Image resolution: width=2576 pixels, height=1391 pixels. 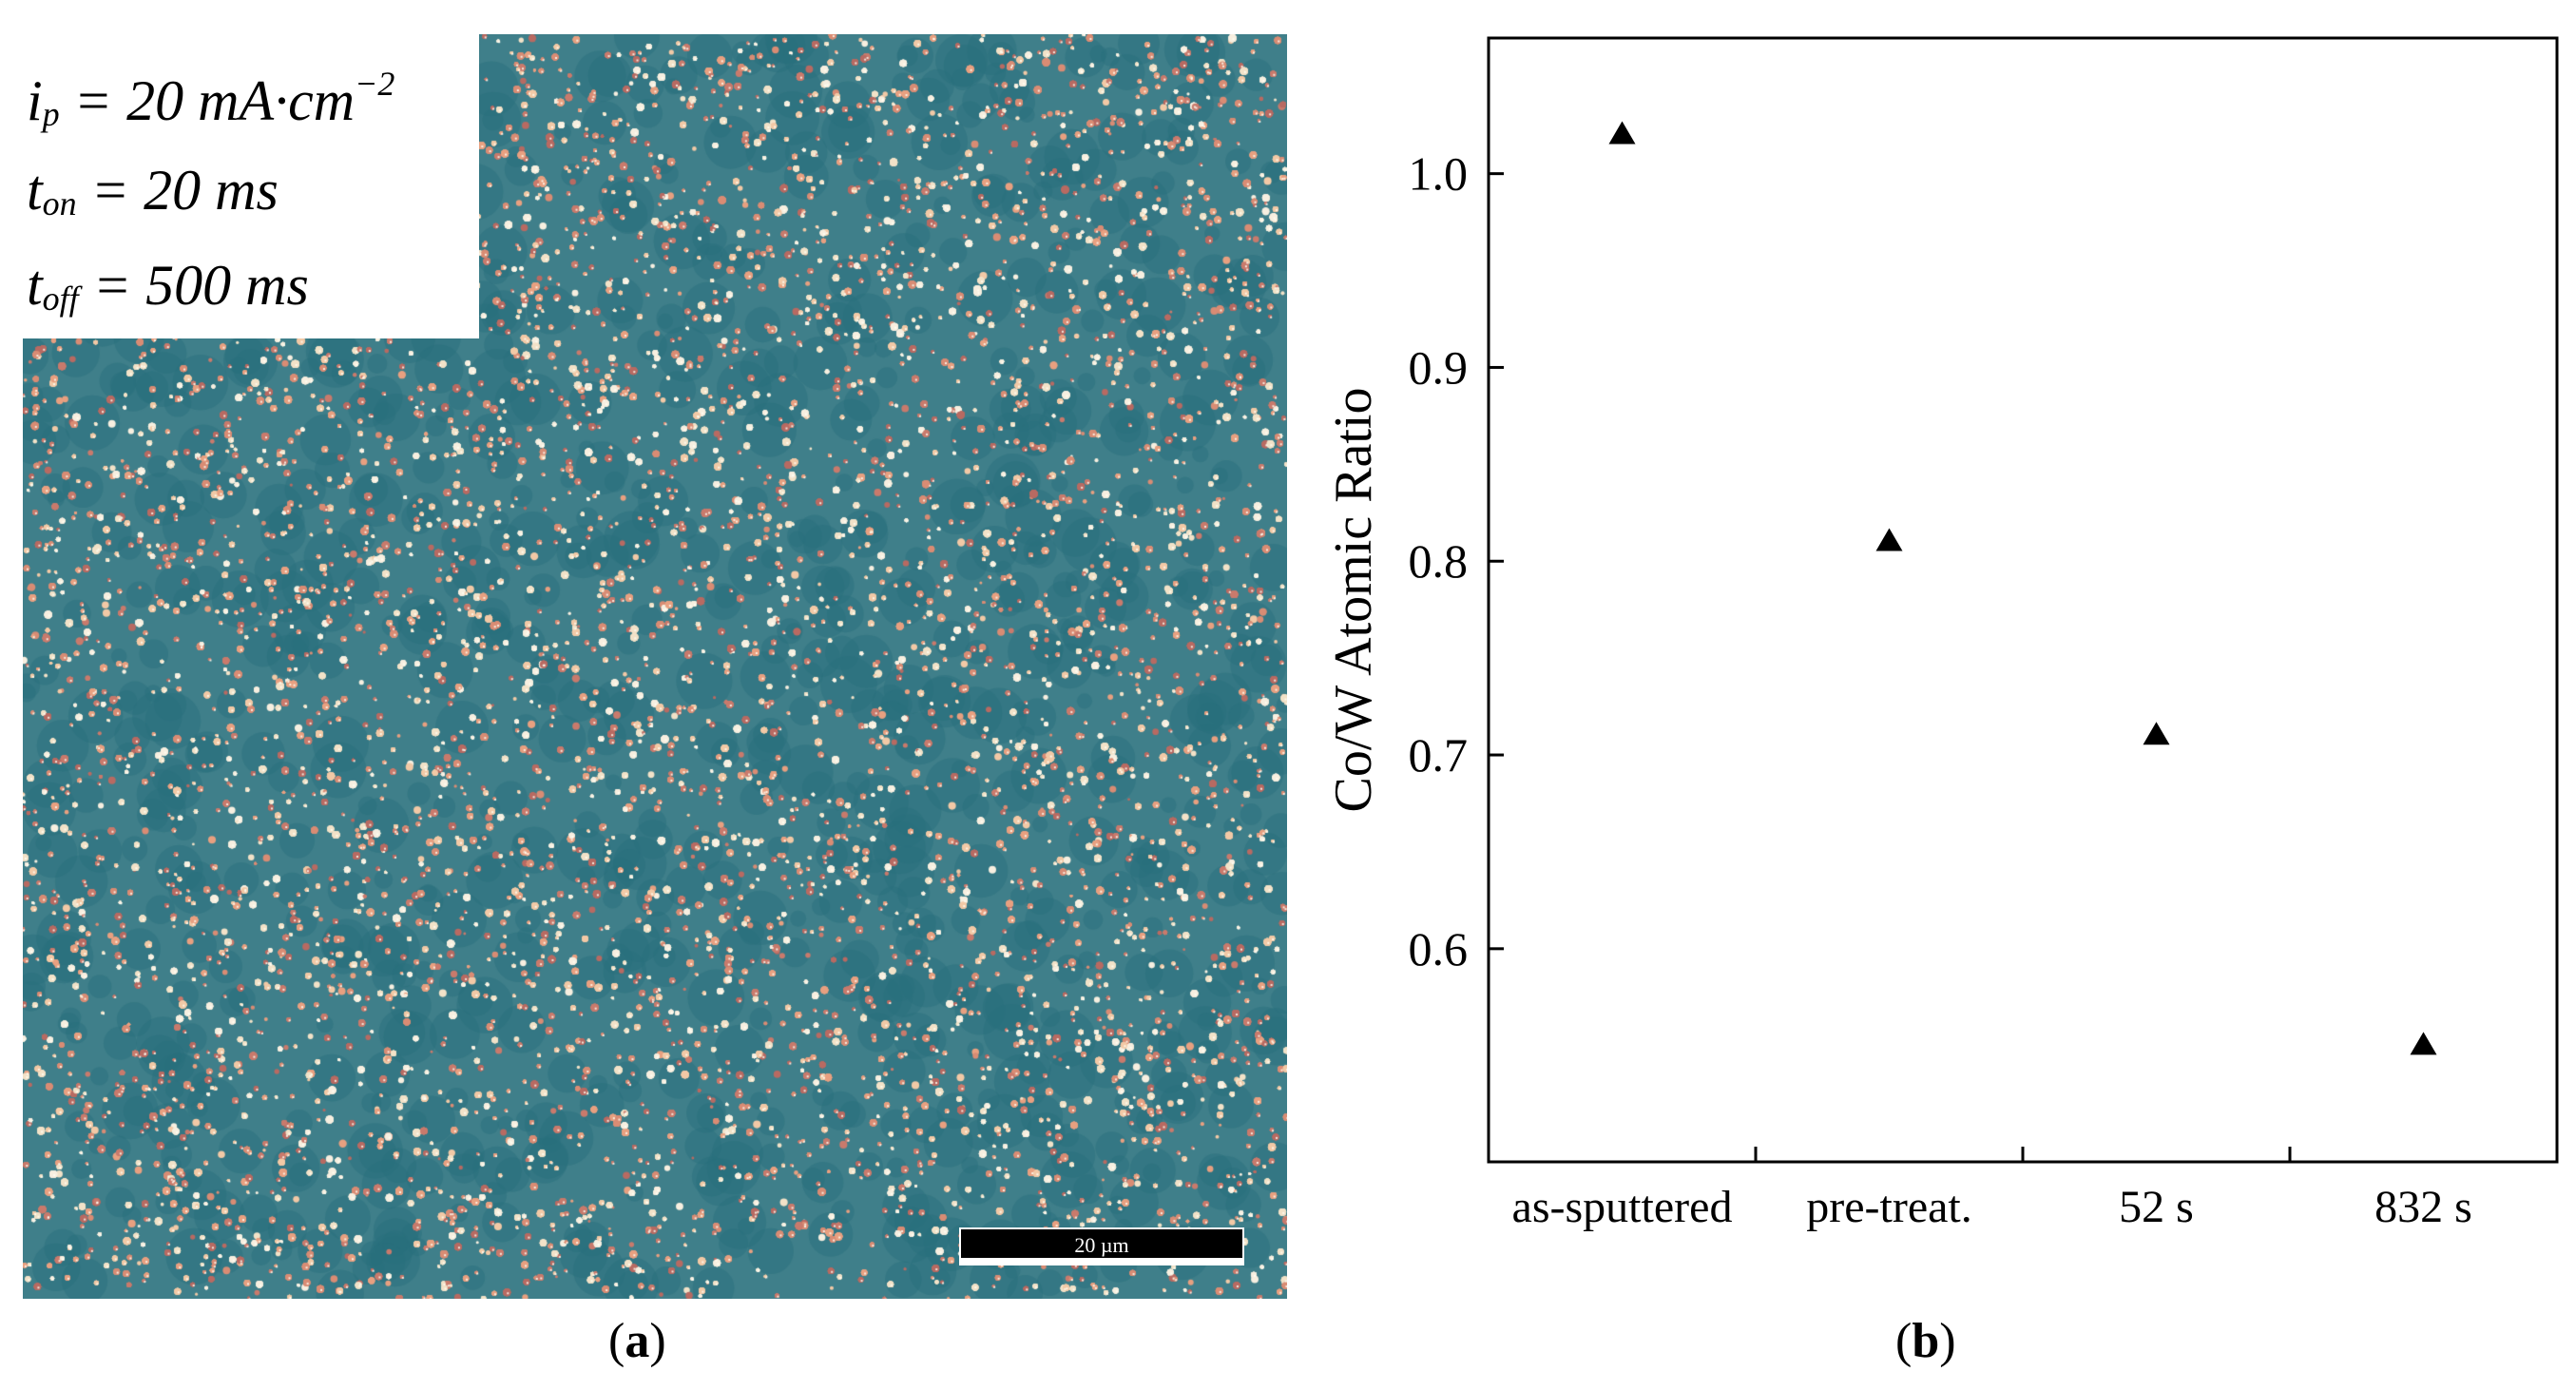 I want to click on y-tick-label: 1.0, so click(x=1439, y=174).